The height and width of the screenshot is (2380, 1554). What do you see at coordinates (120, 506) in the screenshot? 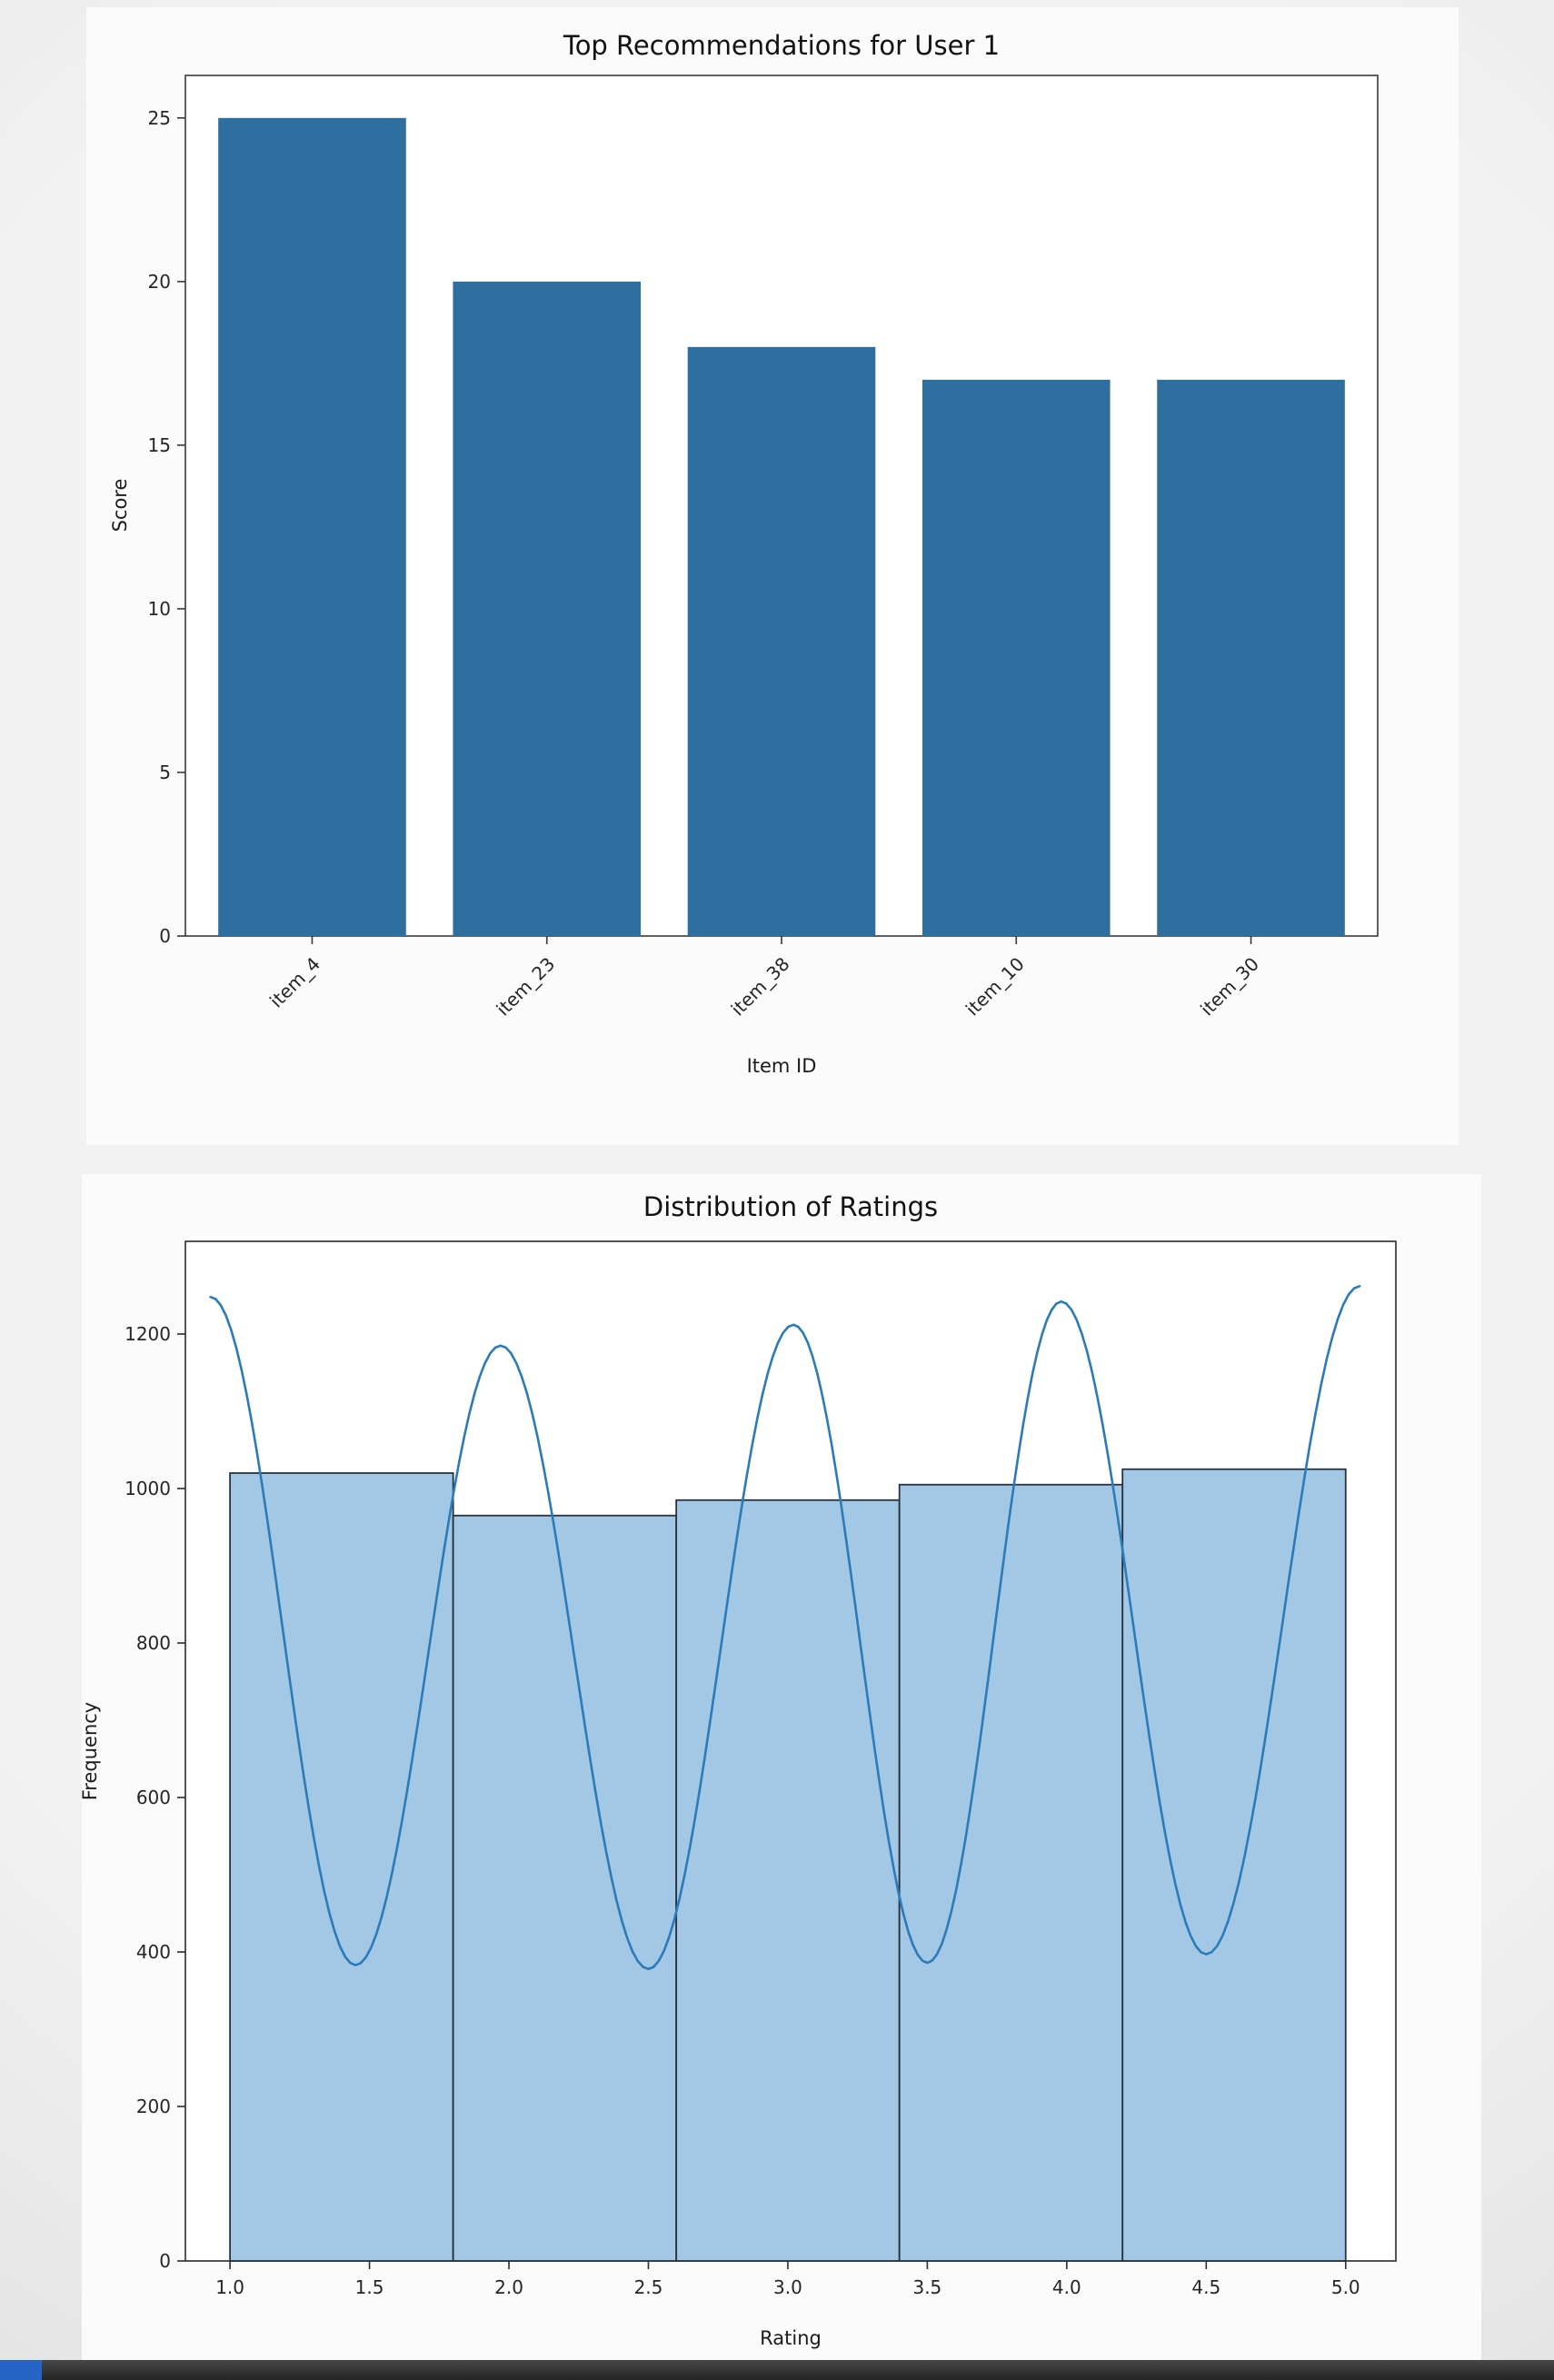
I see `bar-chart-y-axis-label: Score` at bounding box center [120, 506].